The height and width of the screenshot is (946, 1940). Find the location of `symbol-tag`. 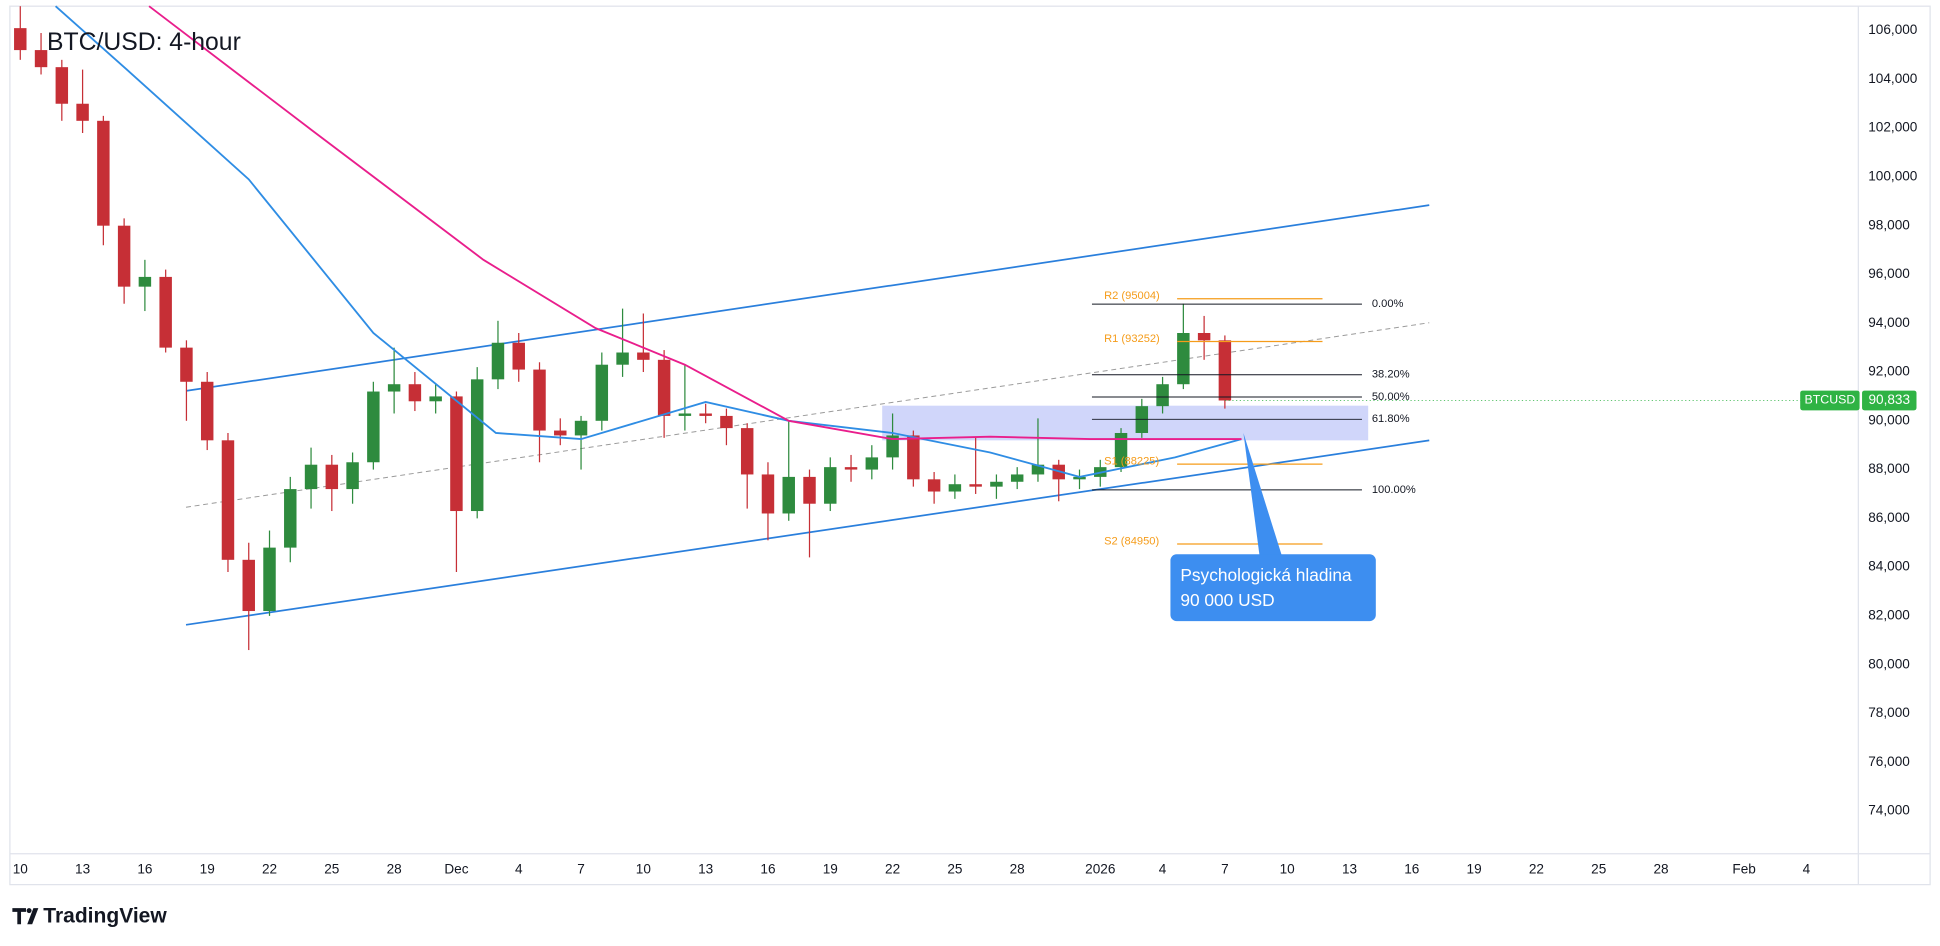

symbol-tag is located at coordinates (1830, 400).